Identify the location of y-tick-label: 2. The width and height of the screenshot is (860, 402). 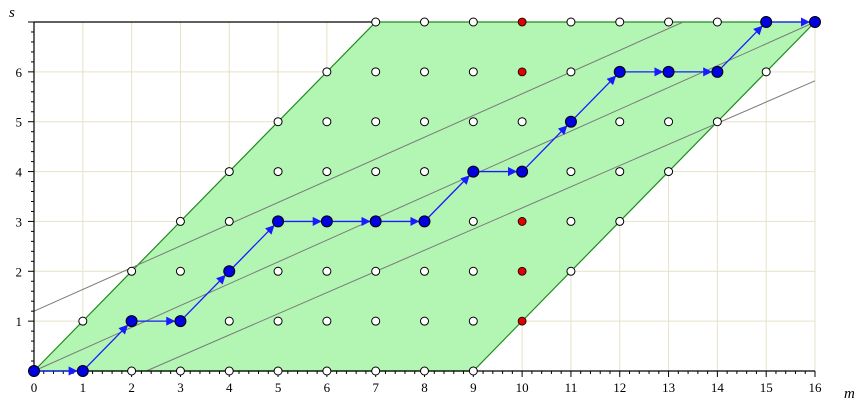
(19, 271).